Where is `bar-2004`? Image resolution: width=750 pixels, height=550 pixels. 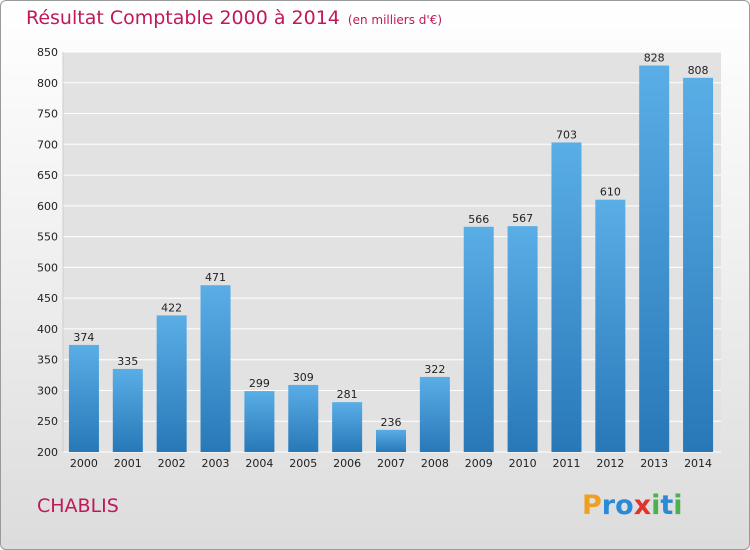
bar-2004 is located at coordinates (259, 421).